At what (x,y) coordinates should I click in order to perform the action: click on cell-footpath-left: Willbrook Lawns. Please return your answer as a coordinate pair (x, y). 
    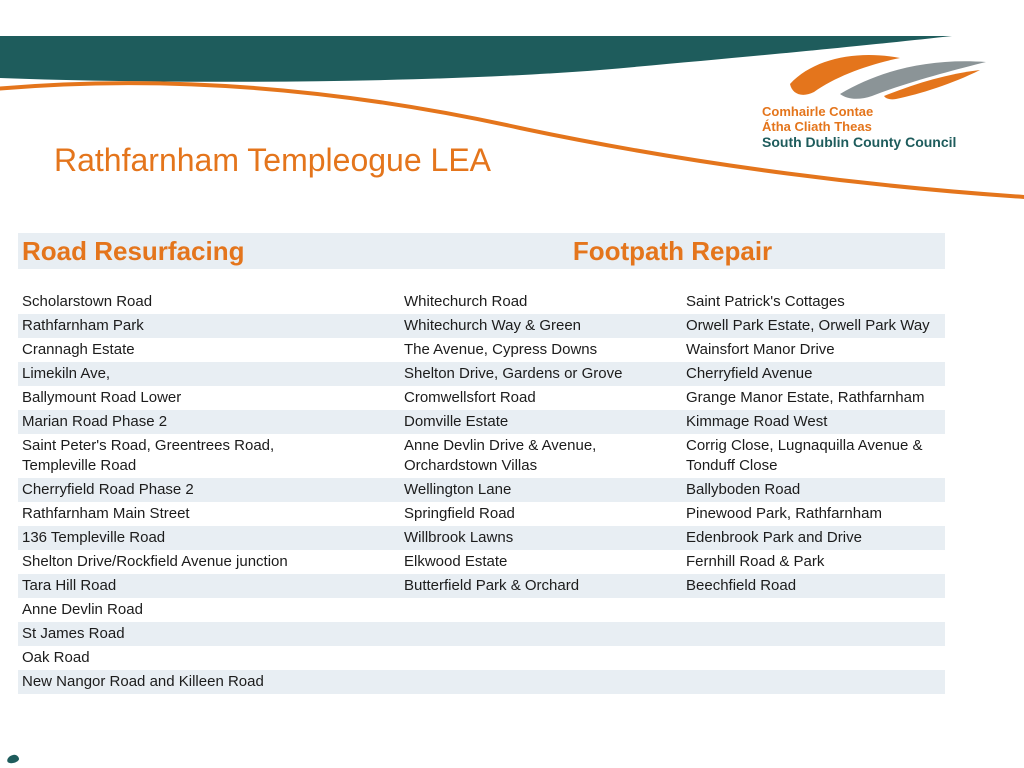
    Looking at the image, I should click on (459, 537).